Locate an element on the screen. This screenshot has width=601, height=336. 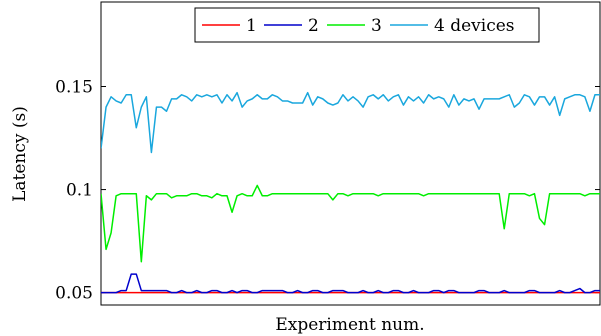
legend-box is located at coordinates (367, 25).